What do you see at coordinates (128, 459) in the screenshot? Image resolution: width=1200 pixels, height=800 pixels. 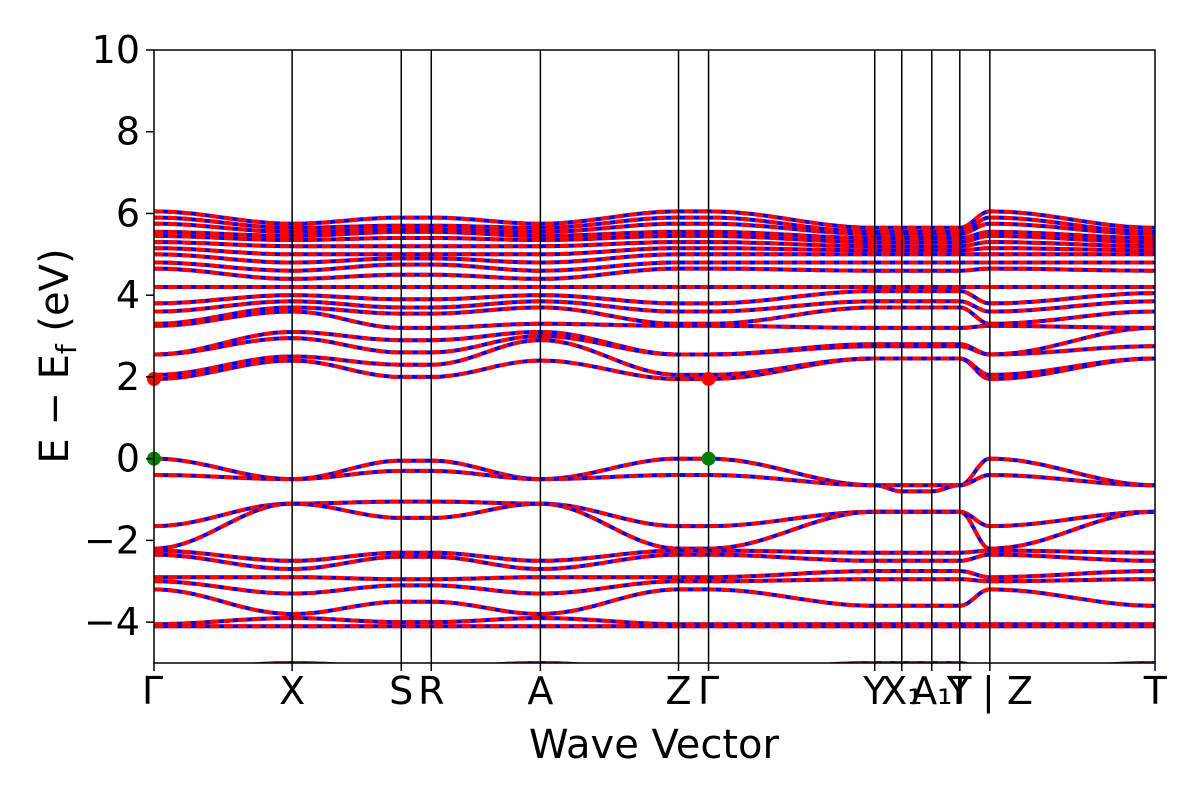 I see `y-tick-label-2: 0` at bounding box center [128, 459].